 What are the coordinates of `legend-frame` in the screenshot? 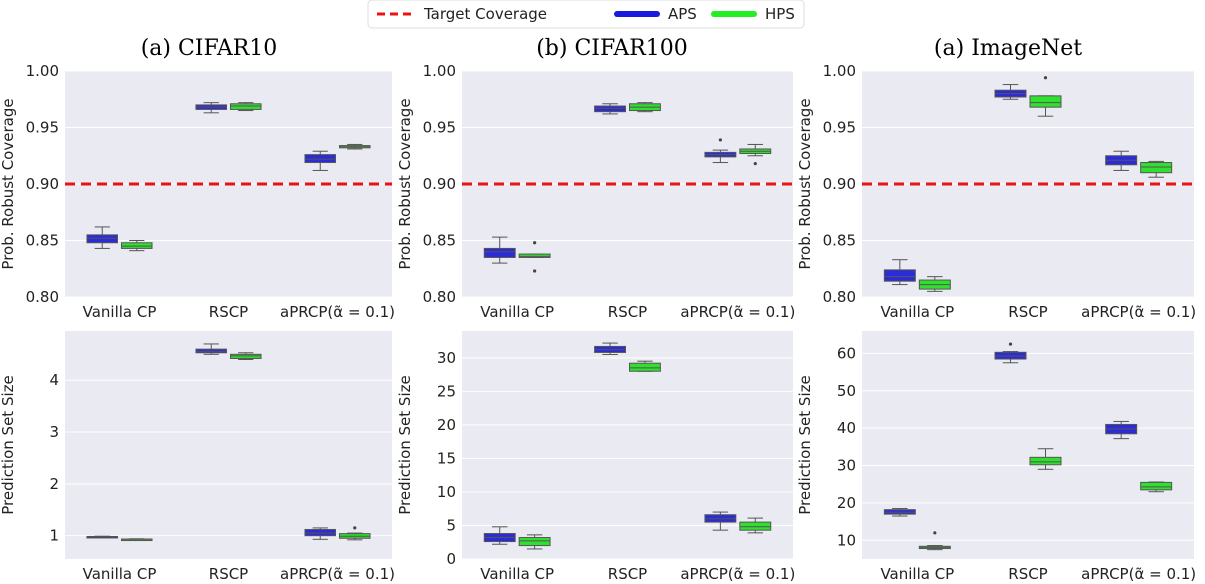 It's located at (586, 14).